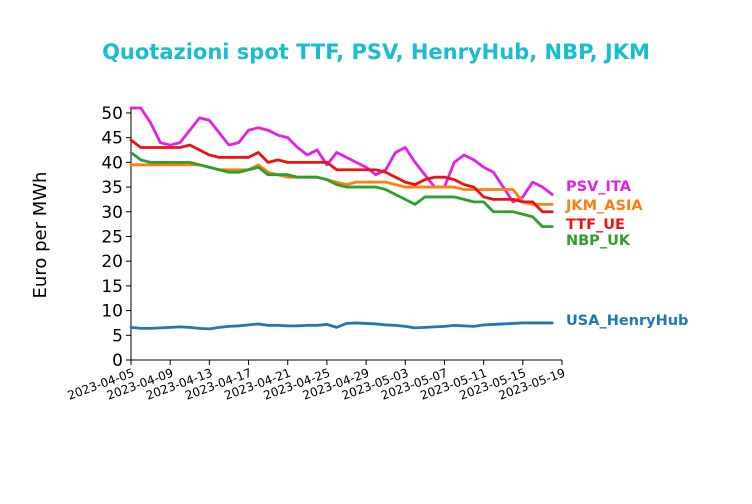 The height and width of the screenshot is (504, 752). I want to click on series-label-ttf-ue: TTF_UE, so click(595, 225).